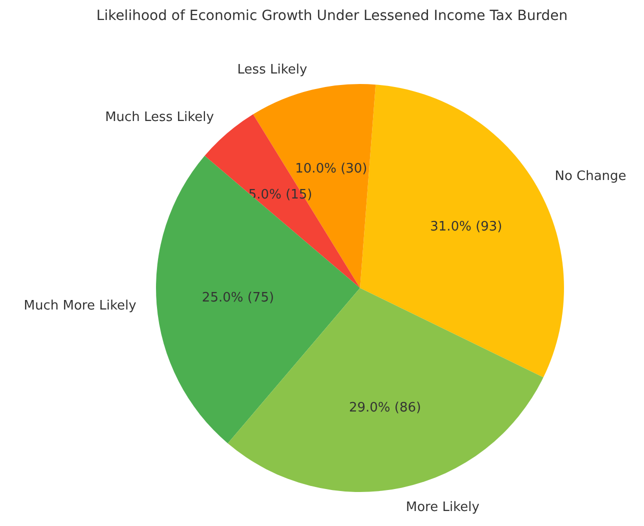  What do you see at coordinates (159, 118) in the screenshot?
I see `slice-label: Much Less Likely` at bounding box center [159, 118].